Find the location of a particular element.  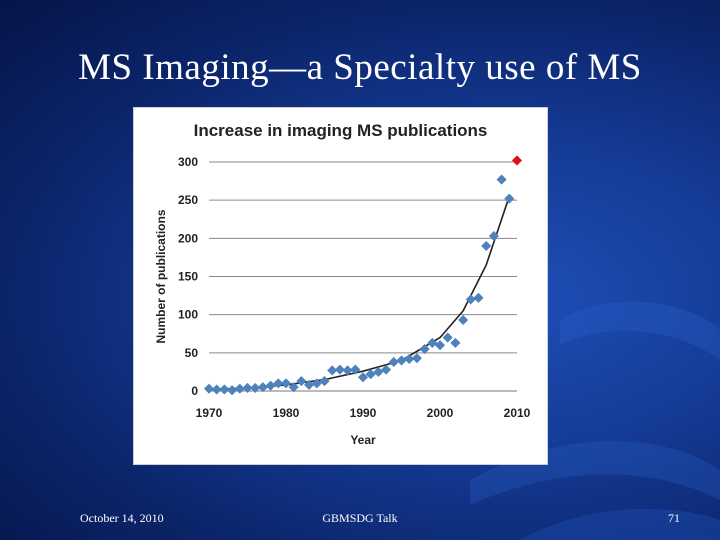

page-number: 71 is located at coordinates (674, 518).